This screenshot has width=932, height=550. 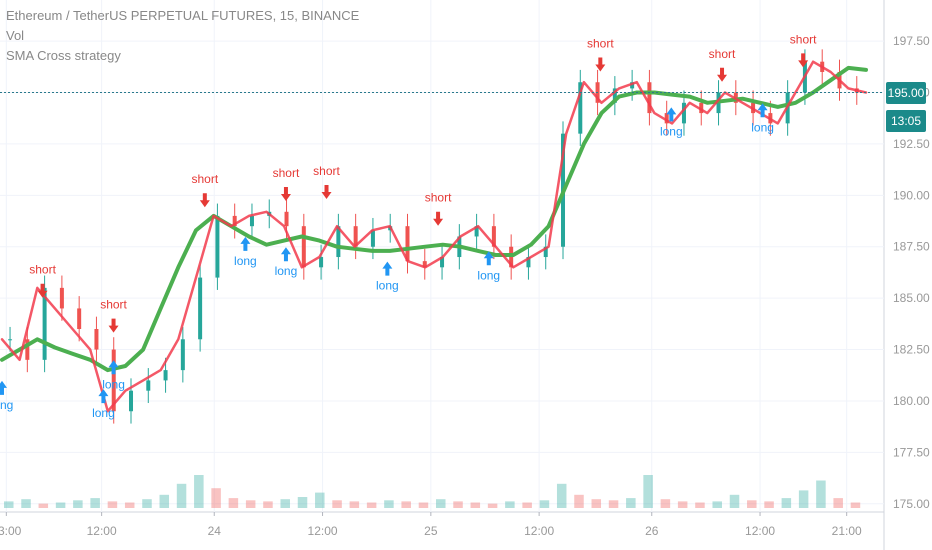 What do you see at coordinates (906, 92) in the screenshot?
I see `last-price-badge: 195.00` at bounding box center [906, 92].